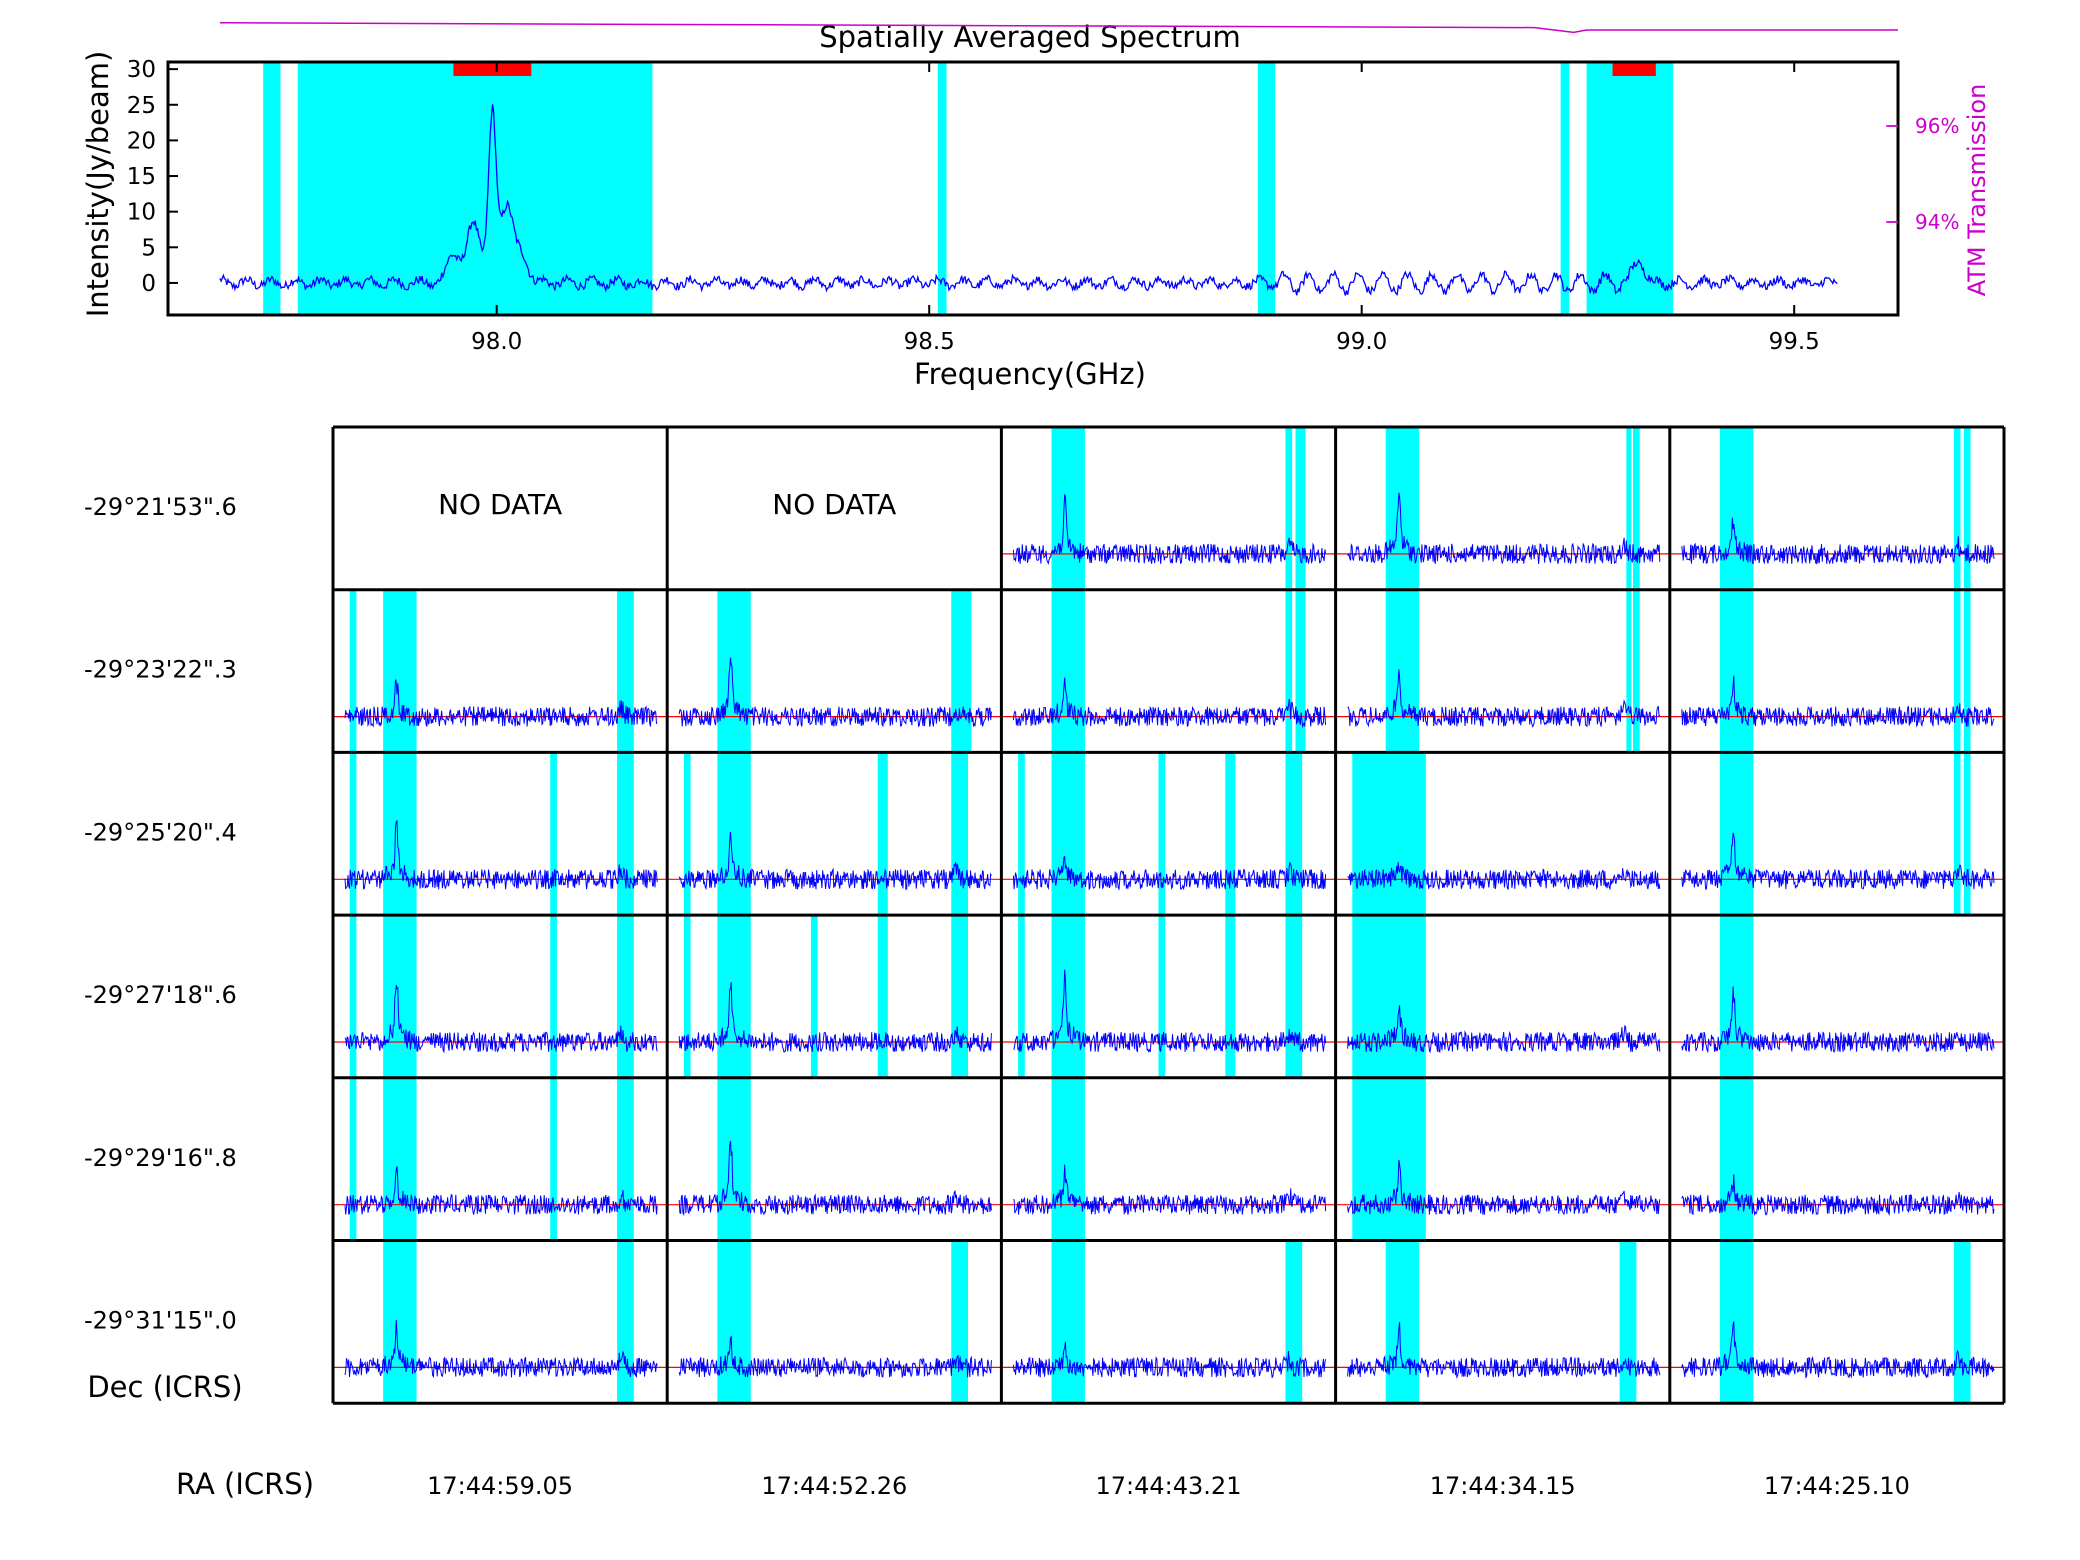 This screenshot has height=1560, width=2080. Describe the element at coordinates (500, 504) in the screenshot. I see `grid-cell: NO DATA` at that location.